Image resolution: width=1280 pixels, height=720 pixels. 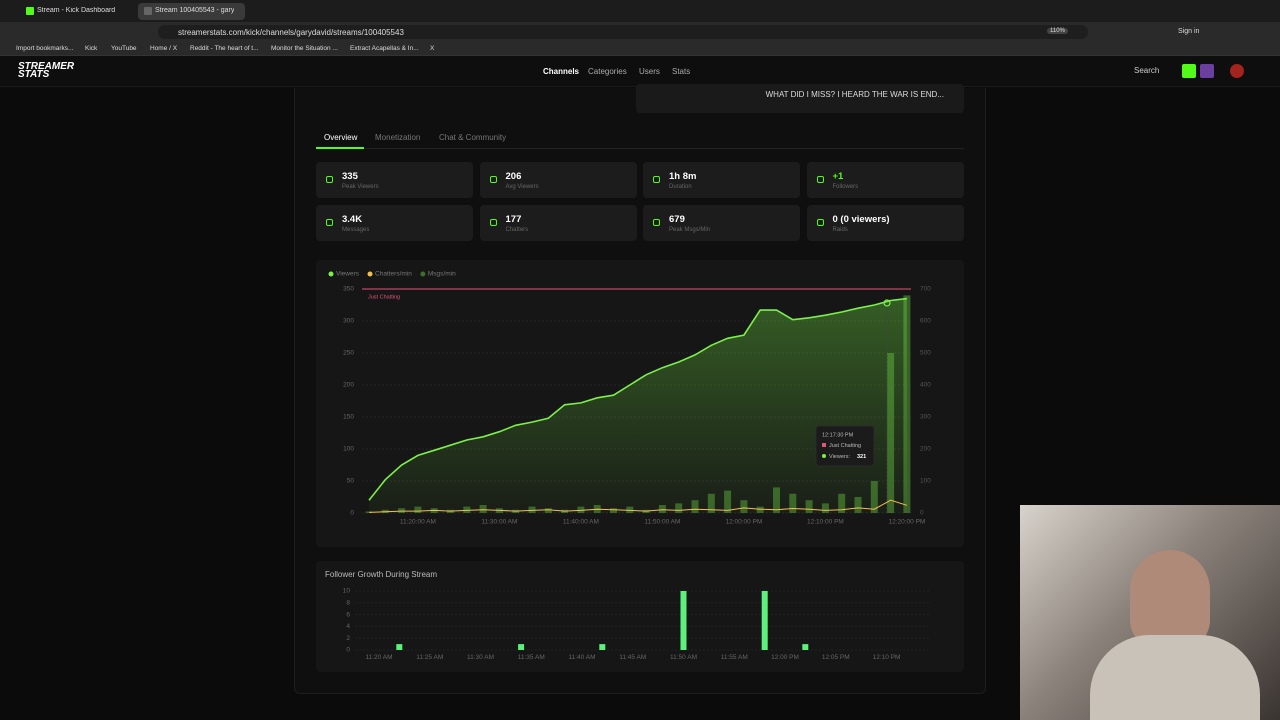 I want to click on x-tick-label: 11:40:00 AM, so click(x=581, y=522).